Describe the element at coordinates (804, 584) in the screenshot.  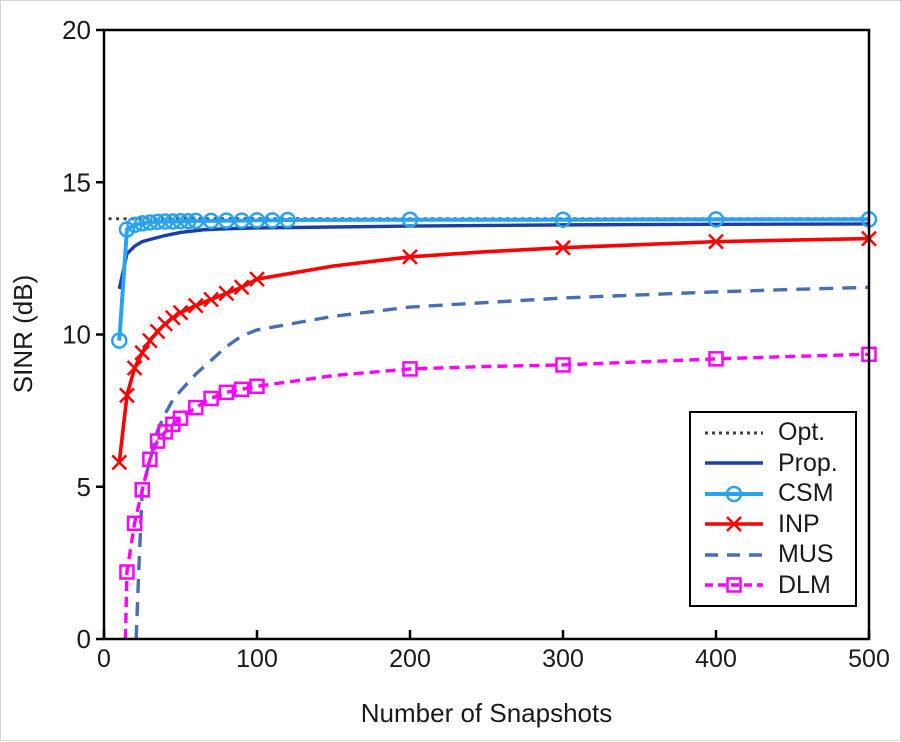
I see `legend-label: DLM` at that location.